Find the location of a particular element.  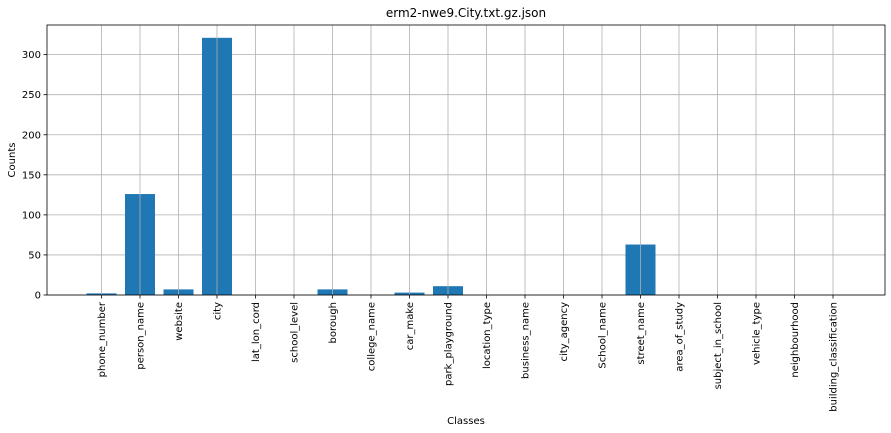

x-tick-label: School_name is located at coordinates (603, 335).